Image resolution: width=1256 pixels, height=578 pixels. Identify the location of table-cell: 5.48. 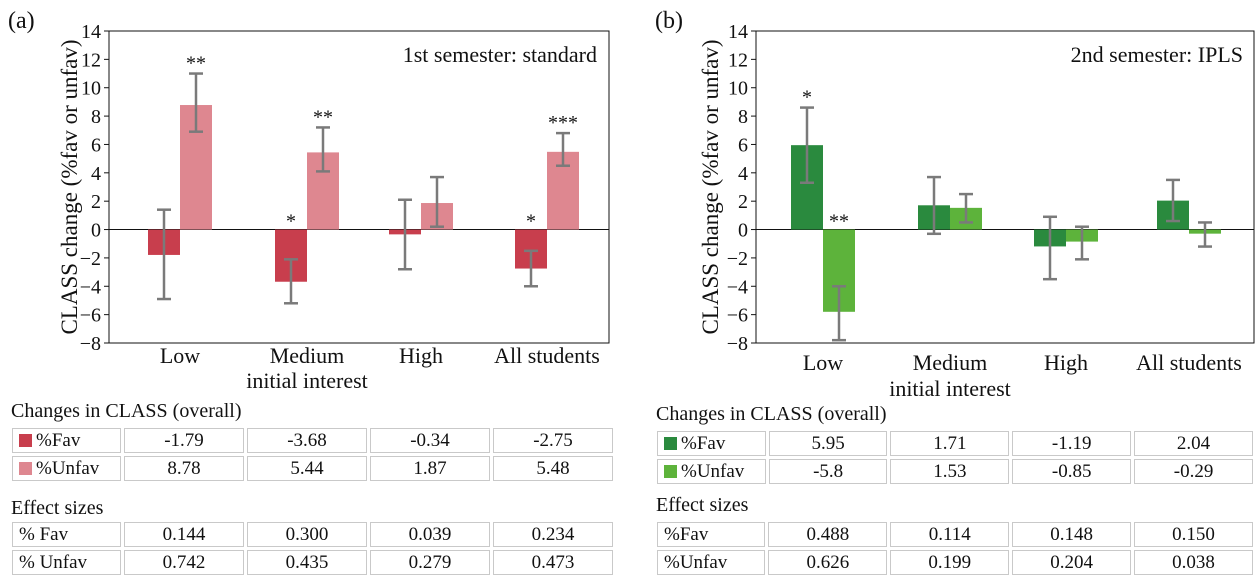
(553, 468).